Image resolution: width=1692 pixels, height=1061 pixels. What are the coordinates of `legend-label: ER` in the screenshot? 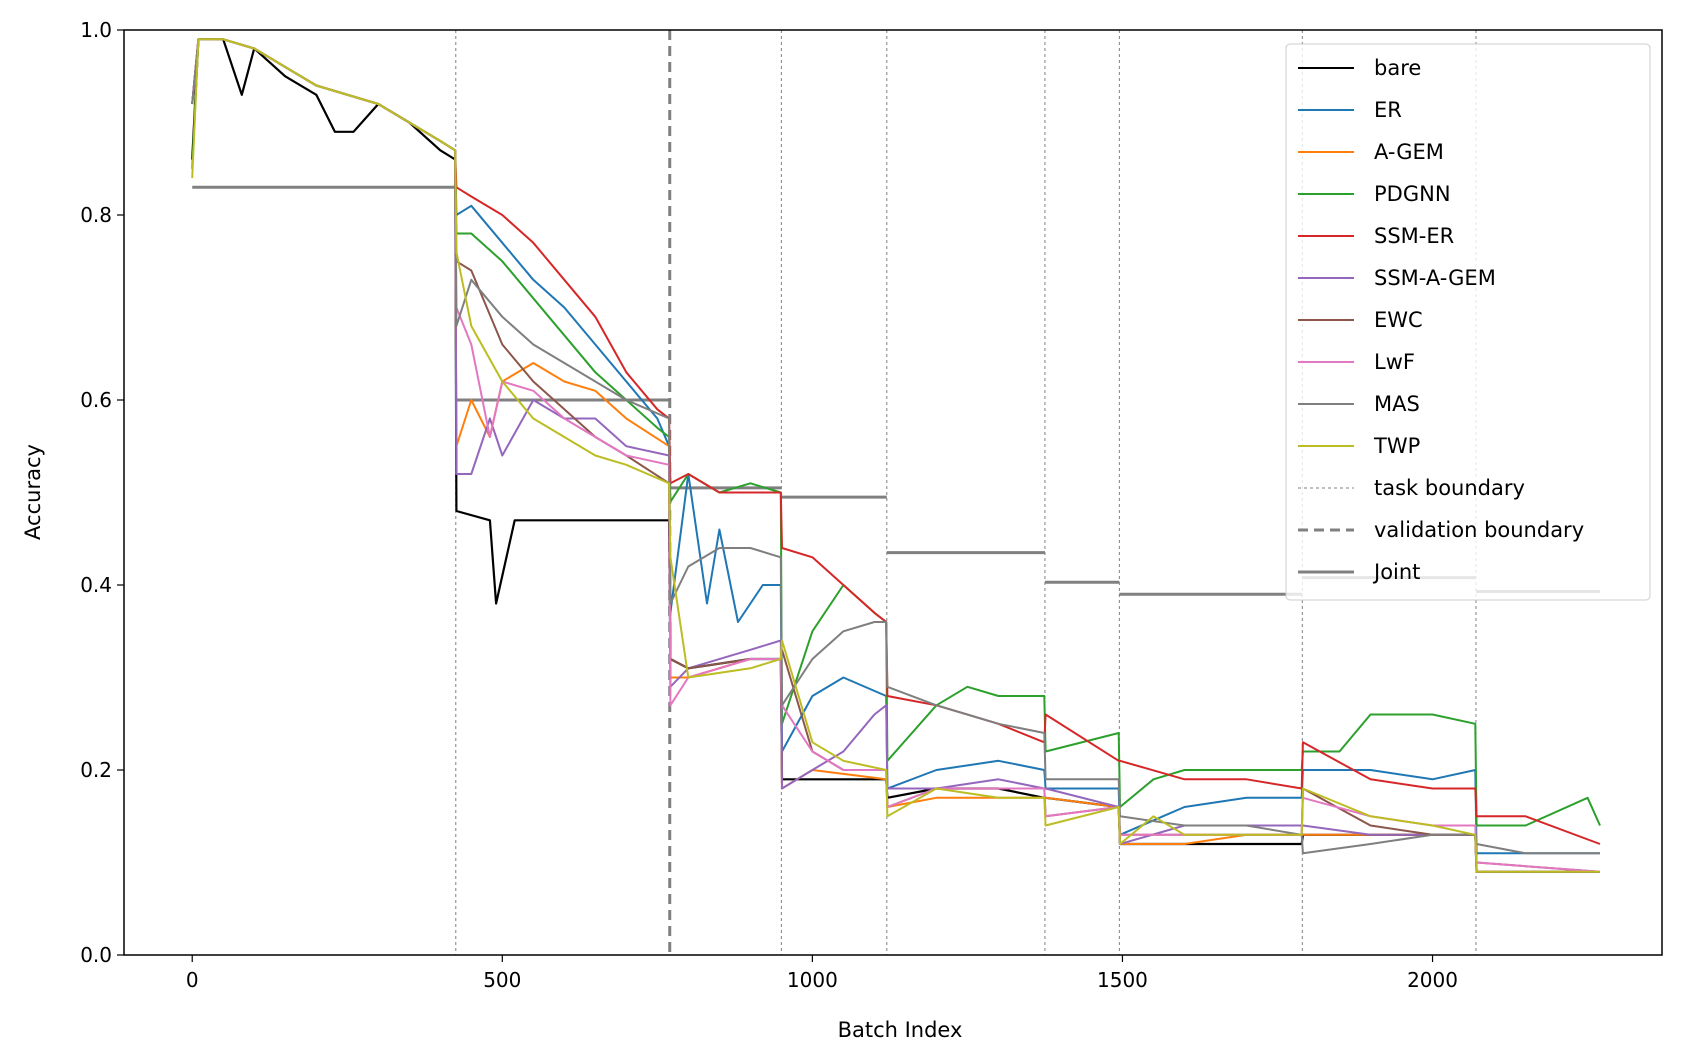 It's located at (1388, 110).